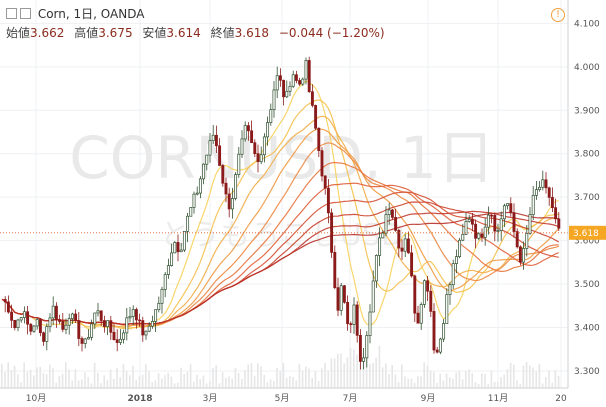 The image size is (606, 407). I want to click on high-label: 高値, so click(86, 33).